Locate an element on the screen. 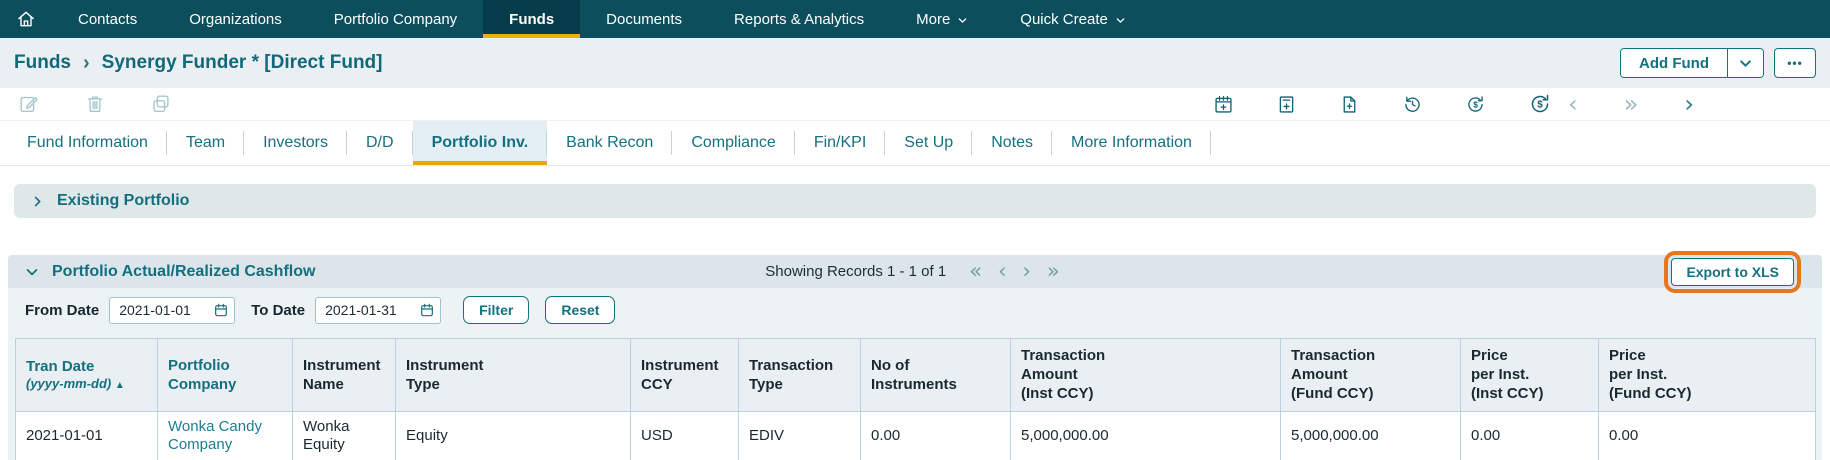  portfolio-company-link: Wonka Candy Company is located at coordinates (215, 435).